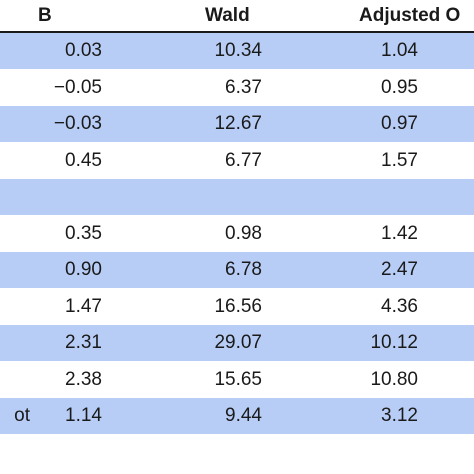  What do you see at coordinates (399, 306) in the screenshot?
I see `cell-adjusted: 4.36` at bounding box center [399, 306].